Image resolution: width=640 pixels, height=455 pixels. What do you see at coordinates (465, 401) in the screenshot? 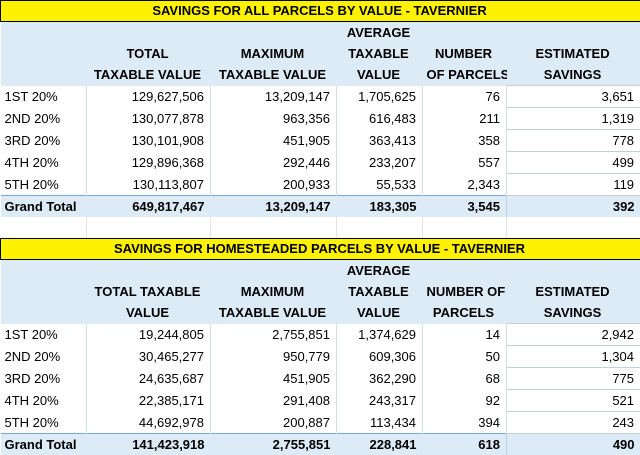
I see `parcel-count-cell: 92` at bounding box center [465, 401].